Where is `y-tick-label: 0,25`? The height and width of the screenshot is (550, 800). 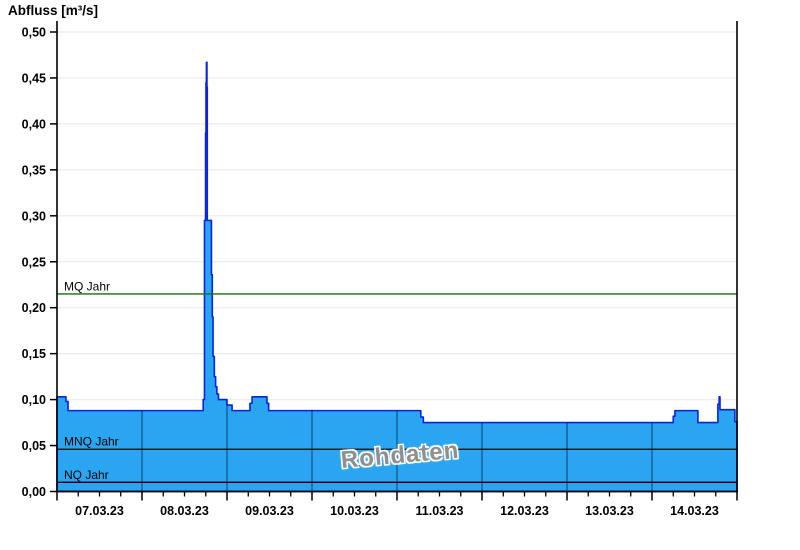 y-tick-label: 0,25 is located at coordinates (34, 262).